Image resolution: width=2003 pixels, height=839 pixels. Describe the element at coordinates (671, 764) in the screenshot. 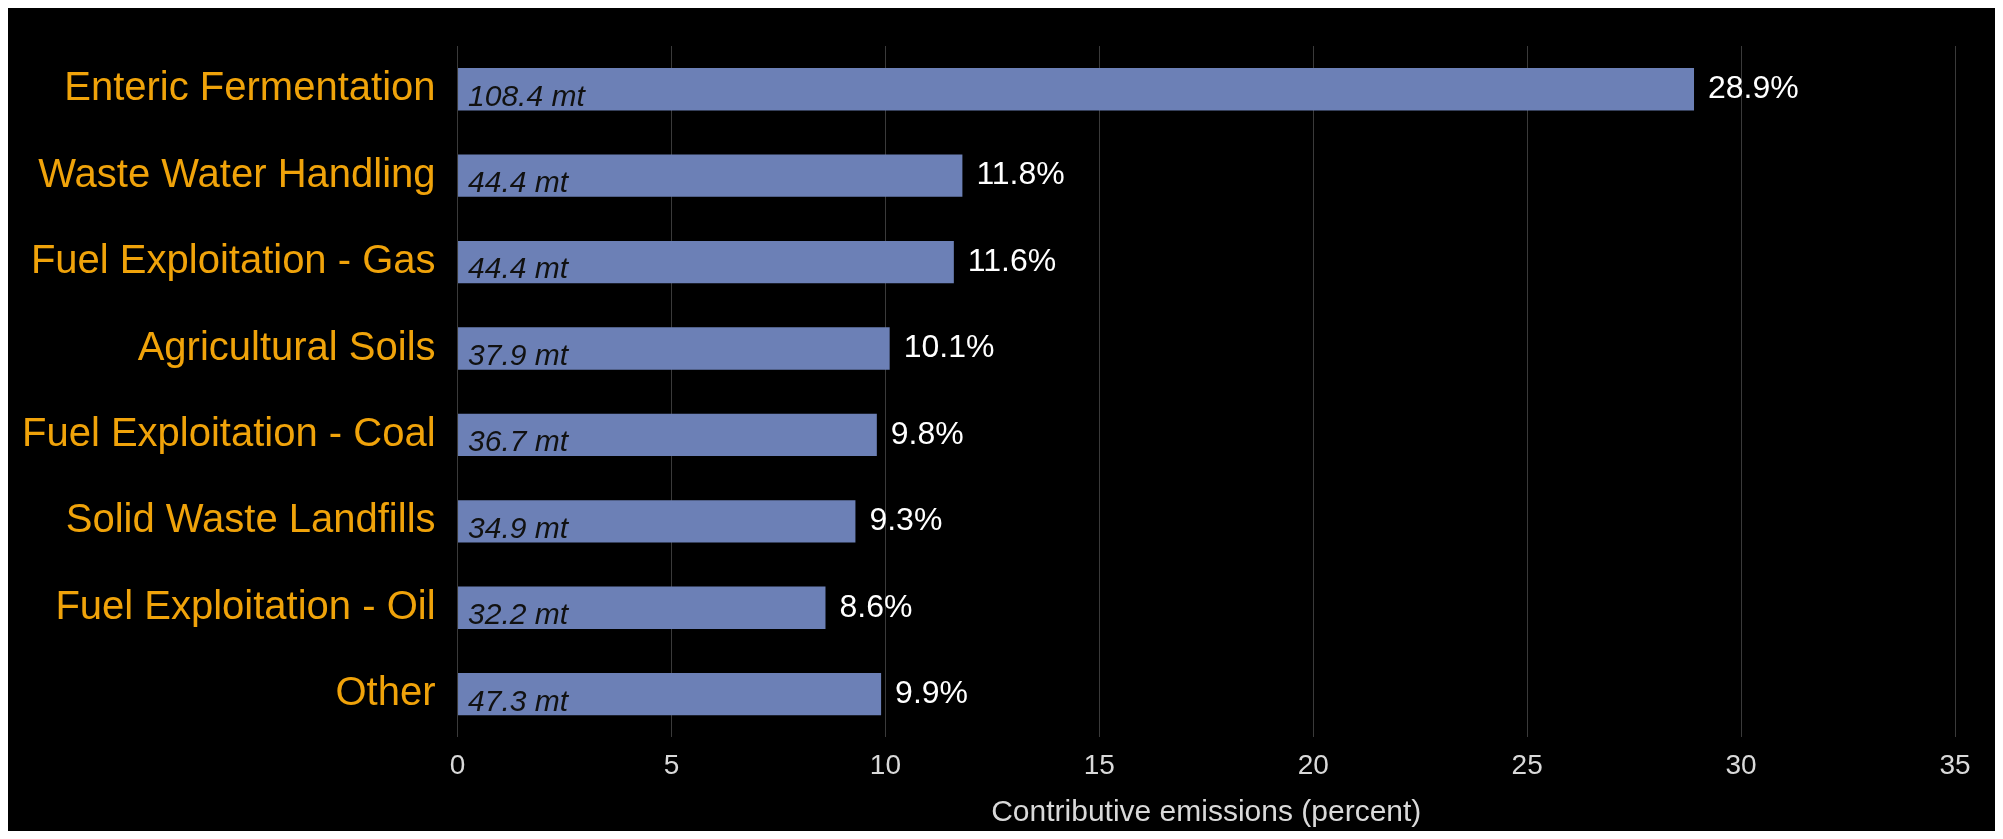

I see `x-tick-label: 5` at that location.